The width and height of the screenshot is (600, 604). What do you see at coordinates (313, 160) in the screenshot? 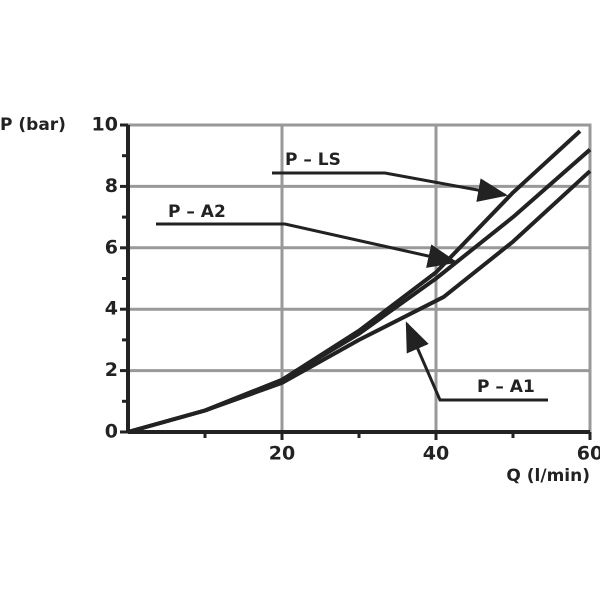
I see `series-label: P – LS` at bounding box center [313, 160].